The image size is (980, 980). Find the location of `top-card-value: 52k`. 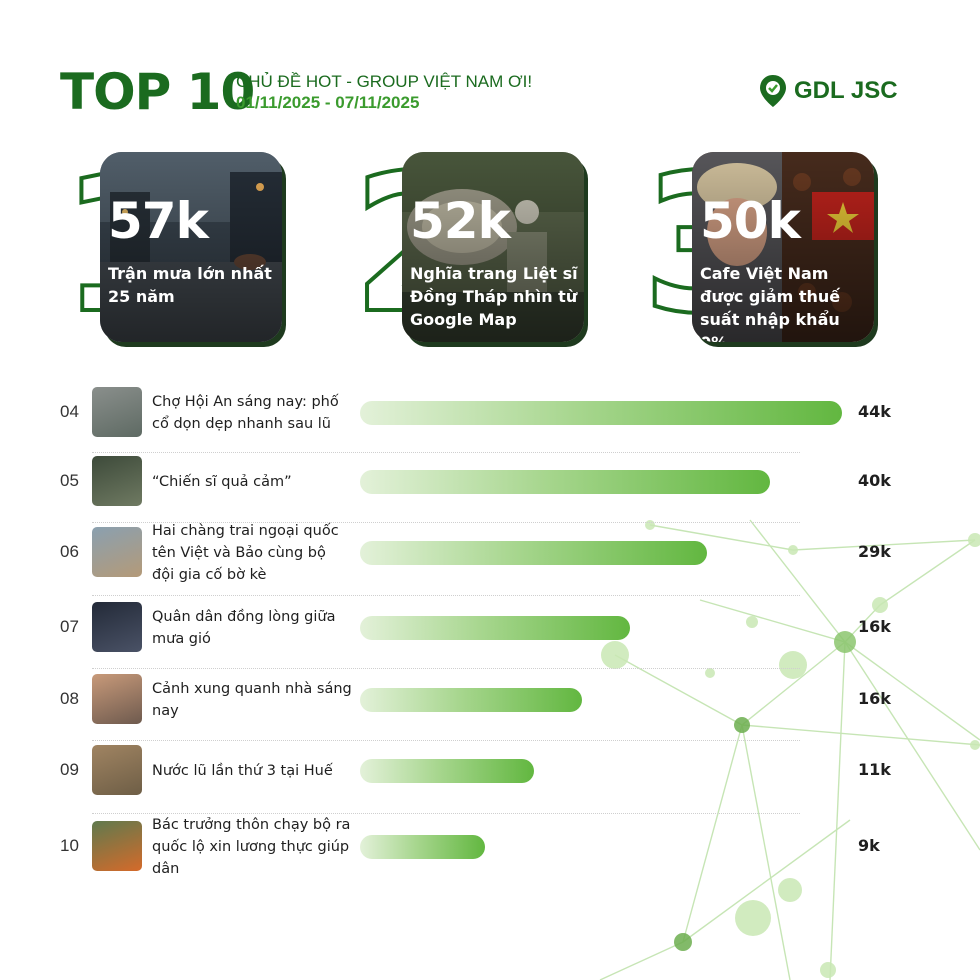

top-card-value: 52k is located at coordinates (460, 221).